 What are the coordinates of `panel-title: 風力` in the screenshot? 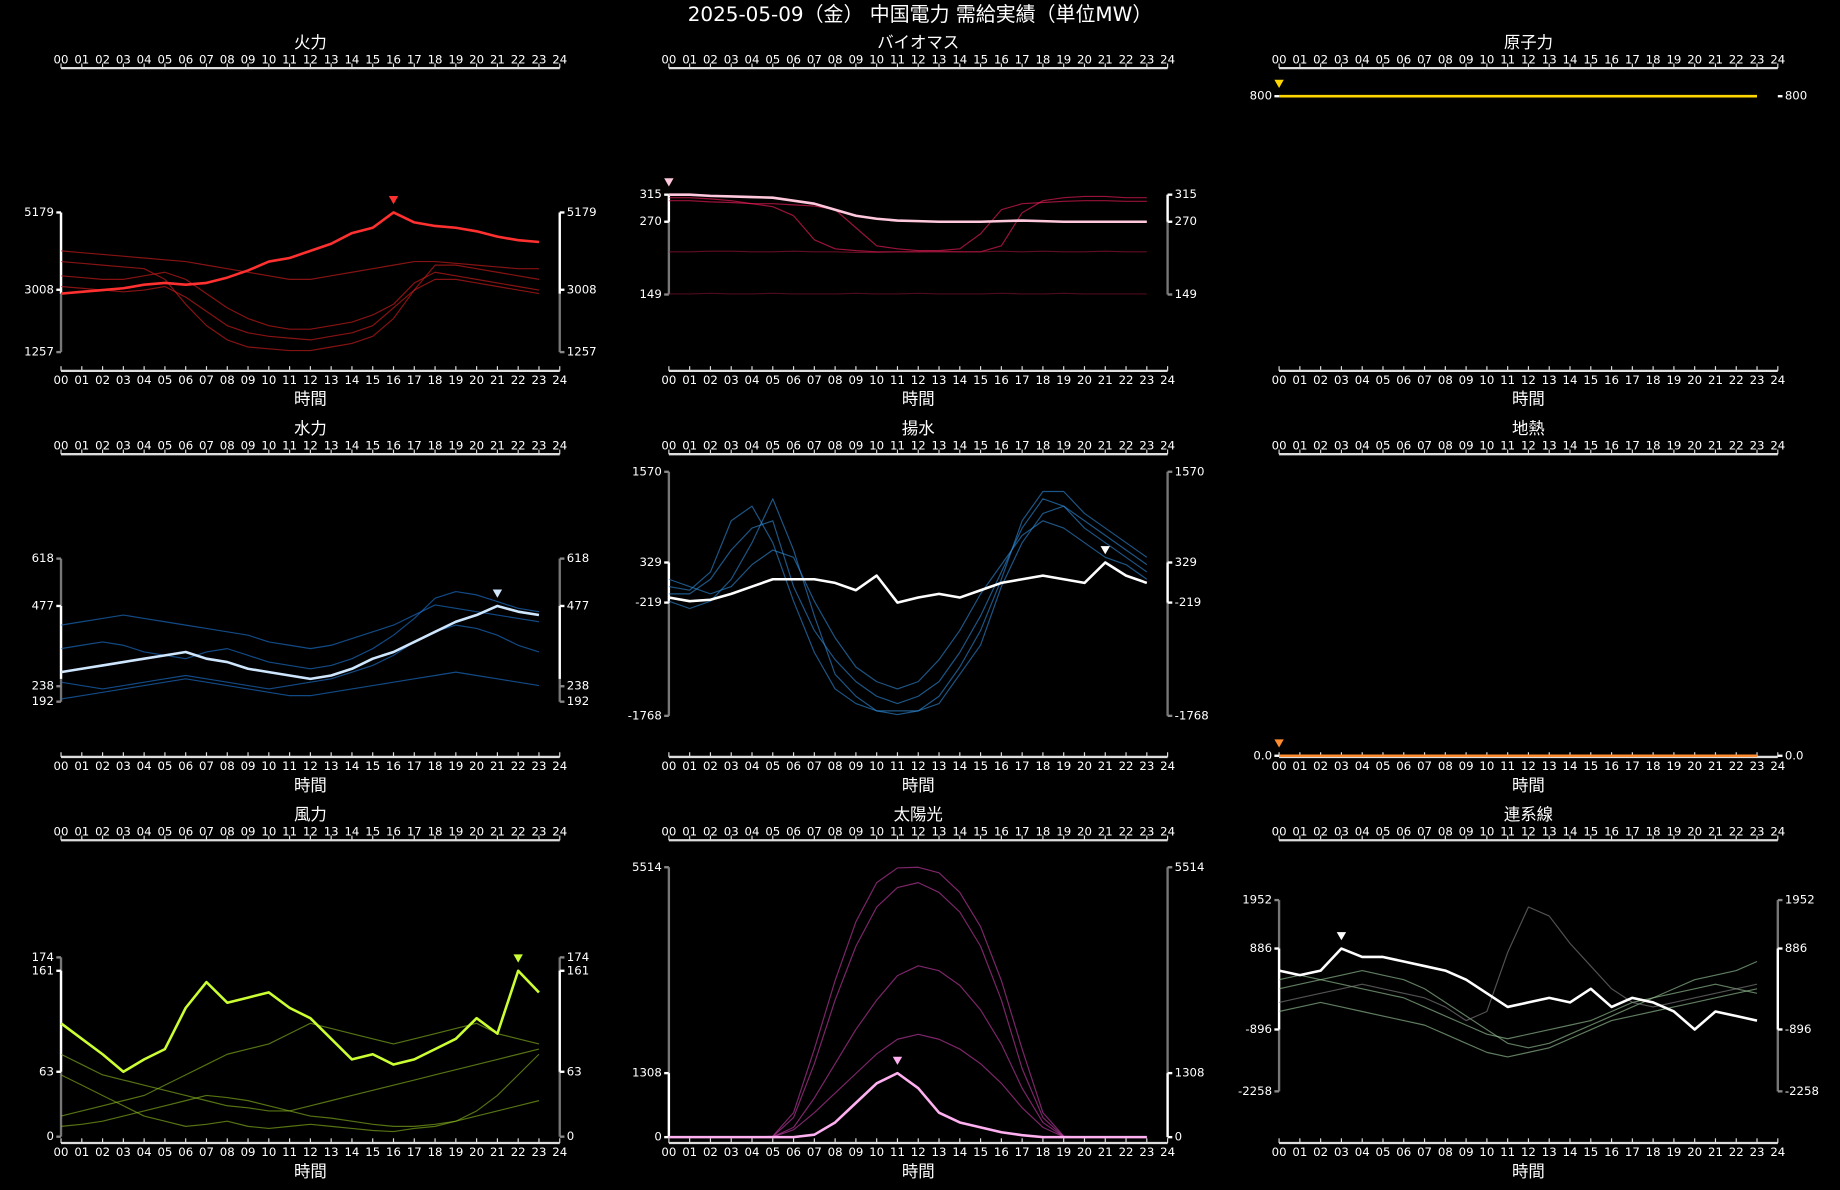 It's located at (310, 814).